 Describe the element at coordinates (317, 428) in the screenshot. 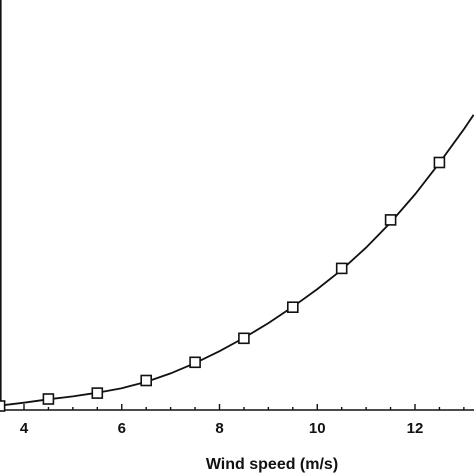

I see `x-tick-label-10: 10` at that location.